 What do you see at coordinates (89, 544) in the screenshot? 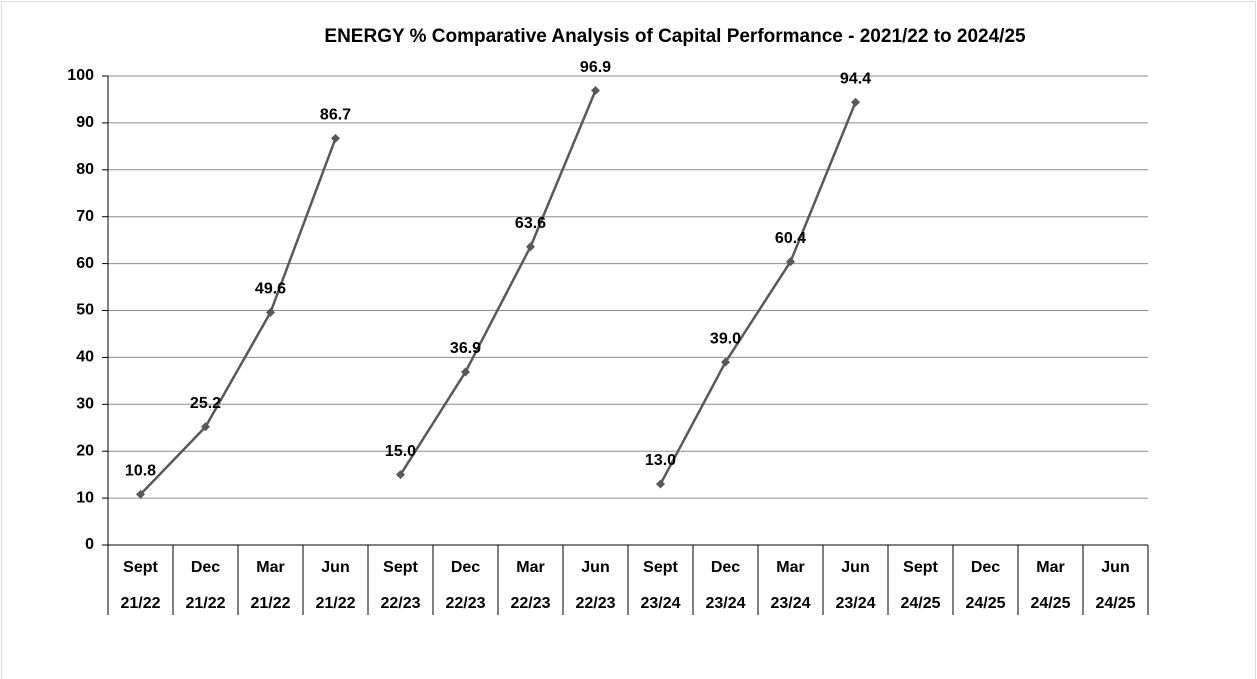
I see `y-tick-label: 0` at bounding box center [89, 544].